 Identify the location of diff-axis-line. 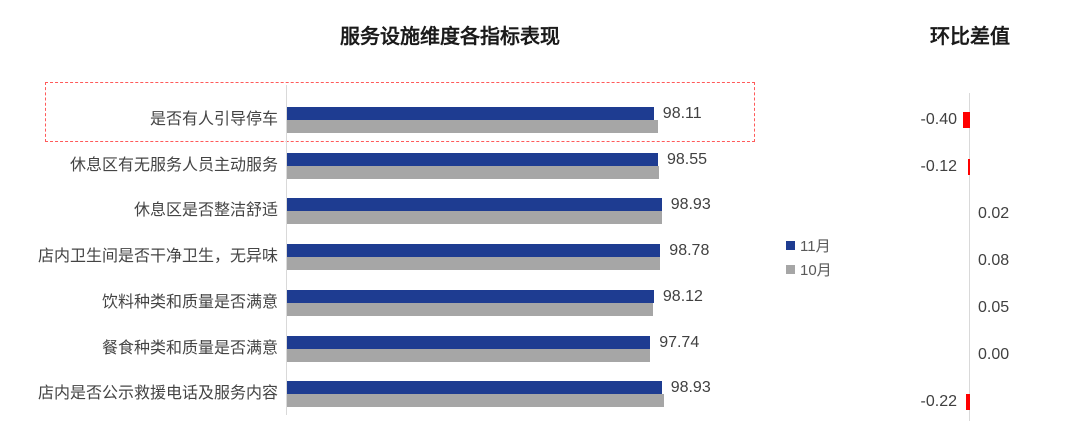
(969, 257).